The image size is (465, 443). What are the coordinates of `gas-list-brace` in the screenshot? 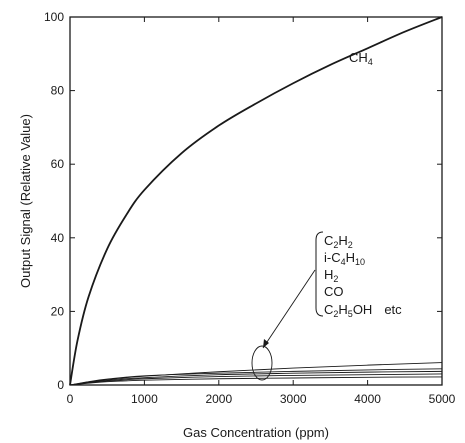 It's located at (319, 274).